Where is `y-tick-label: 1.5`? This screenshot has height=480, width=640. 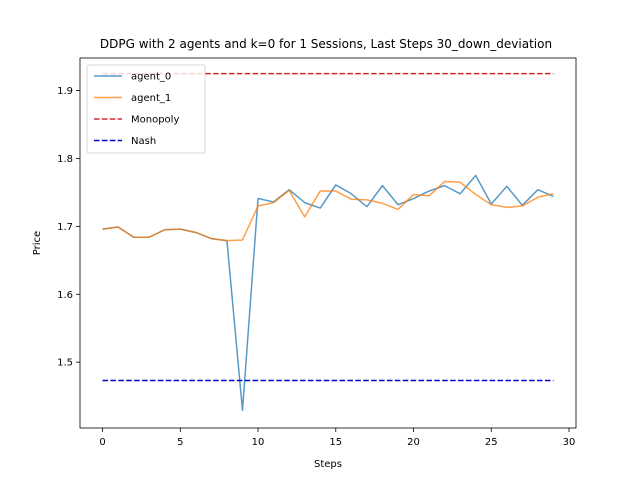 y-tick-label: 1.5 is located at coordinates (65, 363).